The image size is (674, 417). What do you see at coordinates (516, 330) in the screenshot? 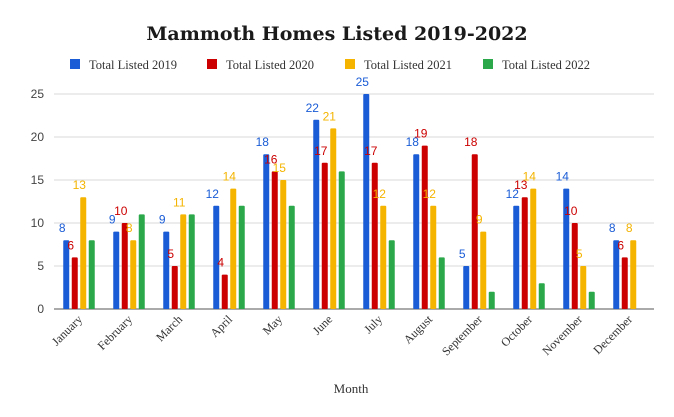
I see `x-category-label: October` at bounding box center [516, 330].